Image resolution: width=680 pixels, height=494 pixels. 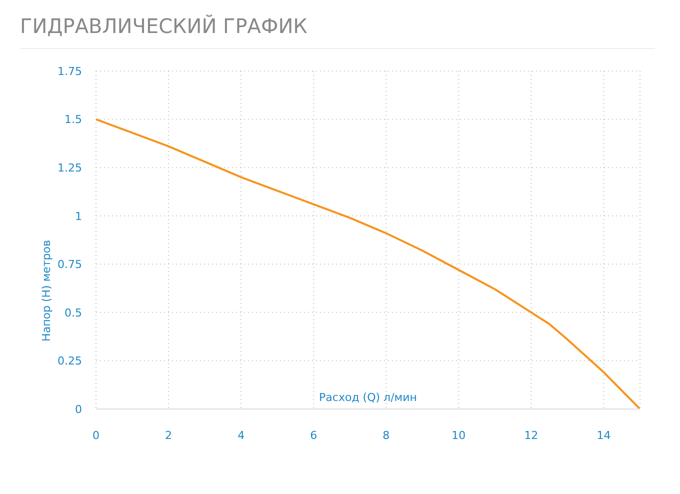 What do you see at coordinates (531, 435) in the screenshot?
I see `x-tick-label: 12` at bounding box center [531, 435].